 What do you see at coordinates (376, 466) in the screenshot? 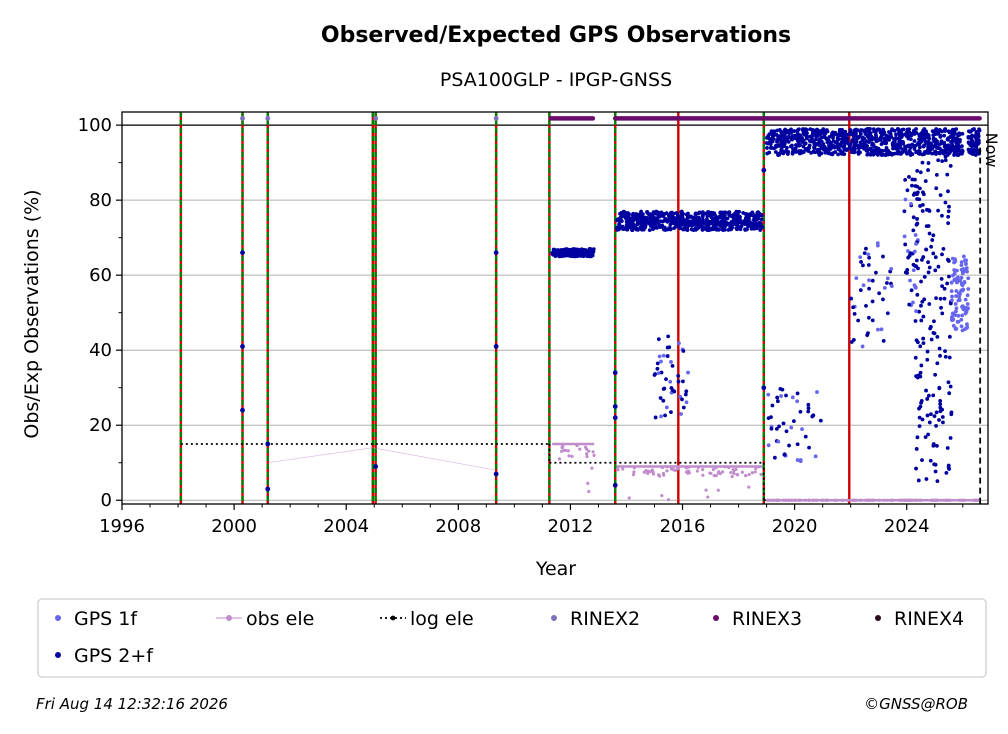
I see `gps-spike-point` at bounding box center [376, 466].